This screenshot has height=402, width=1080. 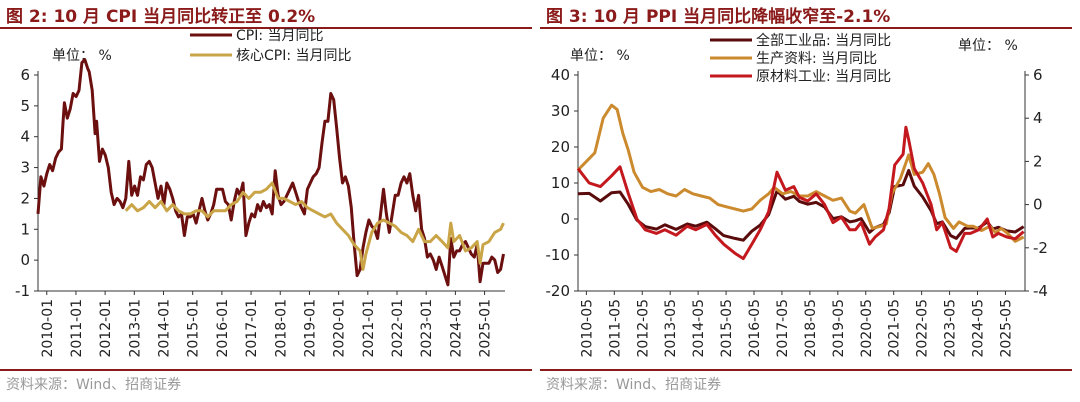 What do you see at coordinates (82, 56) in the screenshot?
I see `unit-label: 单位： %` at bounding box center [82, 56].